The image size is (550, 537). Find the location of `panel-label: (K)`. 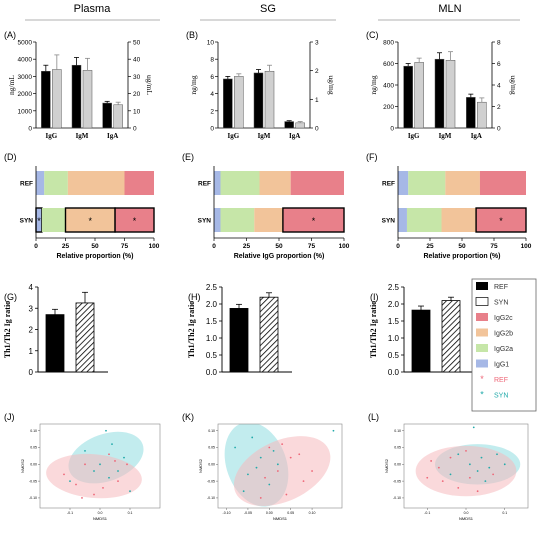

panel-label: (K) is located at coordinates (188, 417).